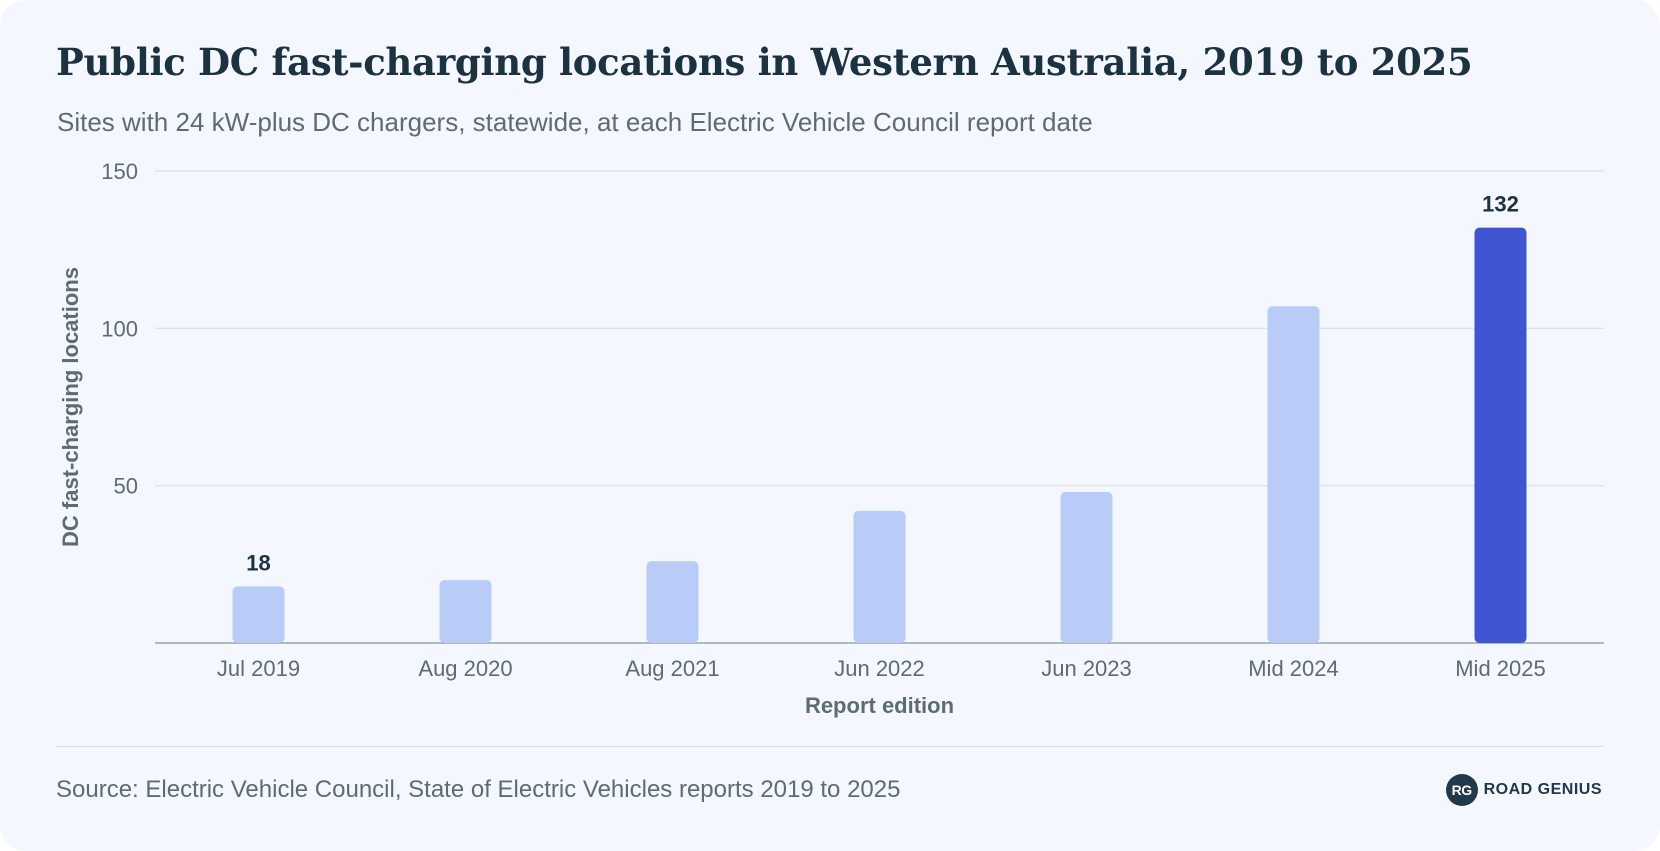 The width and height of the screenshot is (1660, 851). I want to click on x-tick-label: Jul 2019, so click(258, 668).